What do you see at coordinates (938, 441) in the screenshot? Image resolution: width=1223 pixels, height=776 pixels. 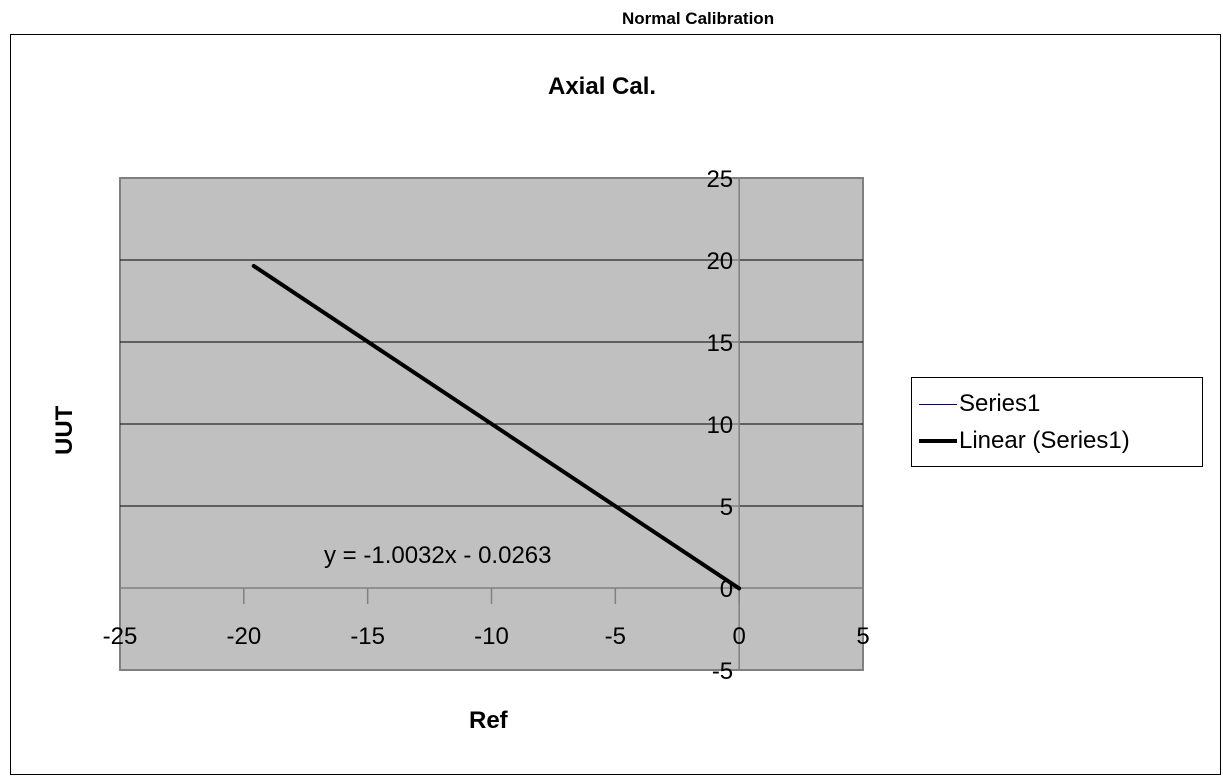 I see `legend-swatch-trendline` at bounding box center [938, 441].